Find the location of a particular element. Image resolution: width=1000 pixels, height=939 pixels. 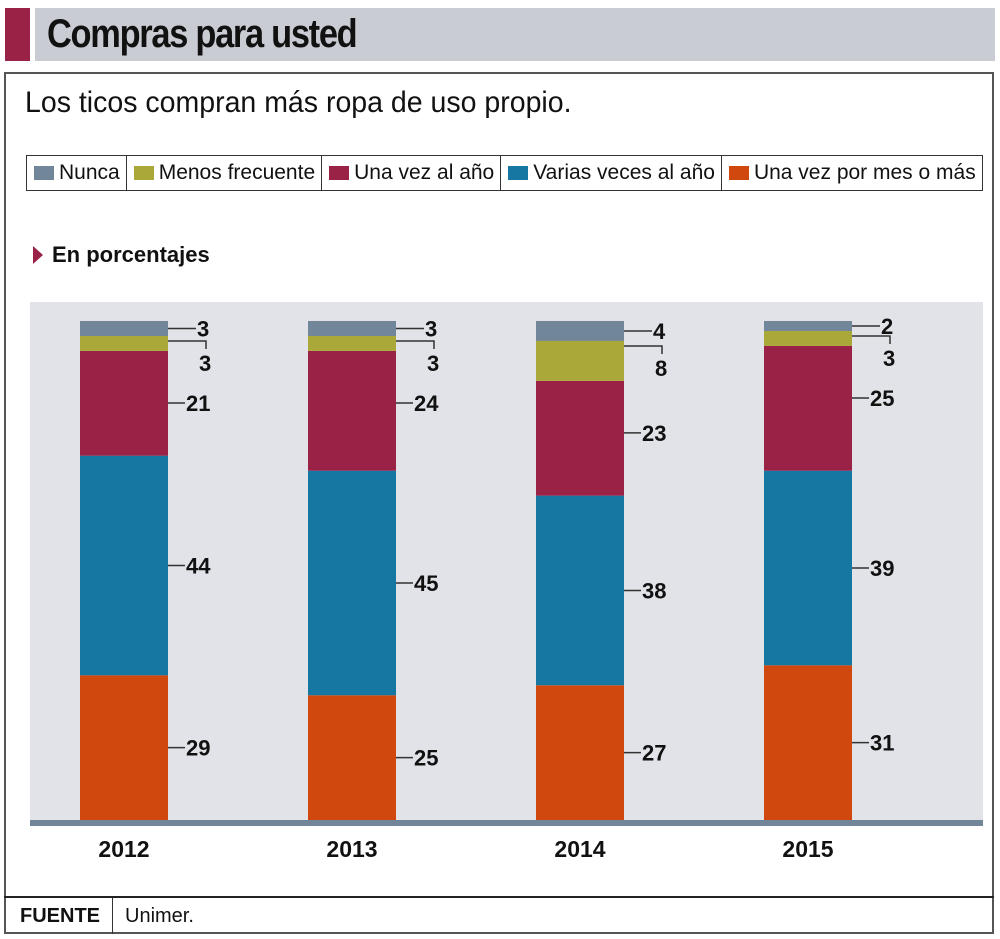

data-label: 31 is located at coordinates (882, 743).